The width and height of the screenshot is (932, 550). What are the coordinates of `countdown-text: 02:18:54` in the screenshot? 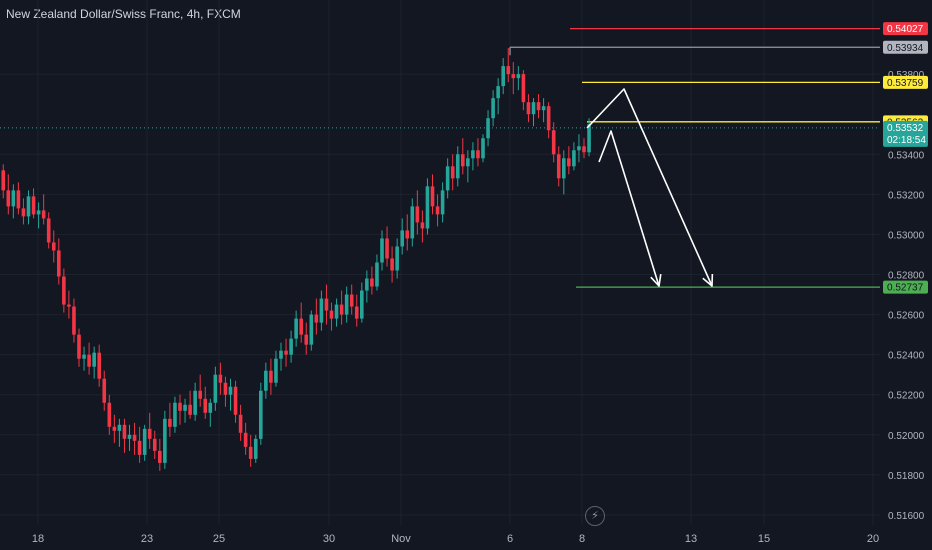 It's located at (906, 140).